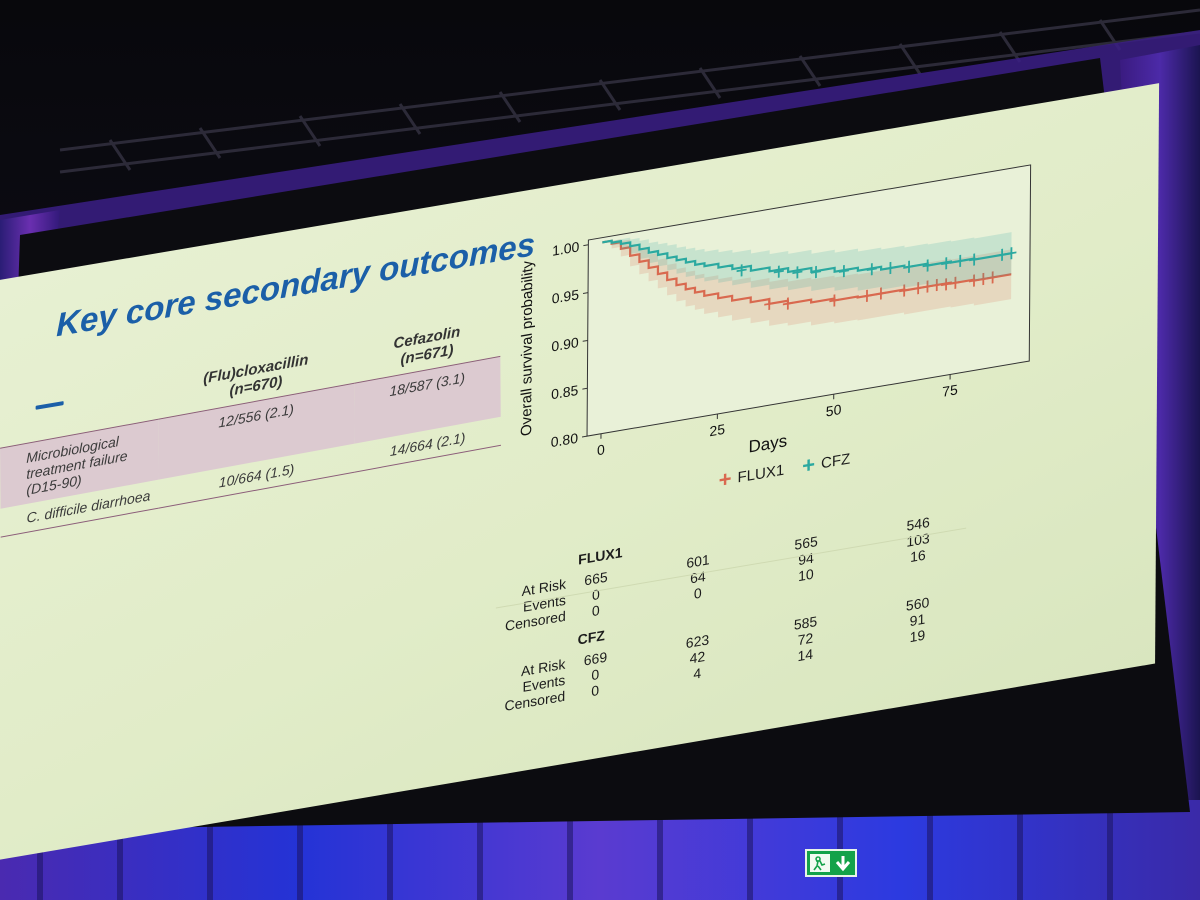 The width and height of the screenshot is (1200, 900). What do you see at coordinates (731, 568) in the screenshot?
I see `risk-table-divider` at bounding box center [731, 568].